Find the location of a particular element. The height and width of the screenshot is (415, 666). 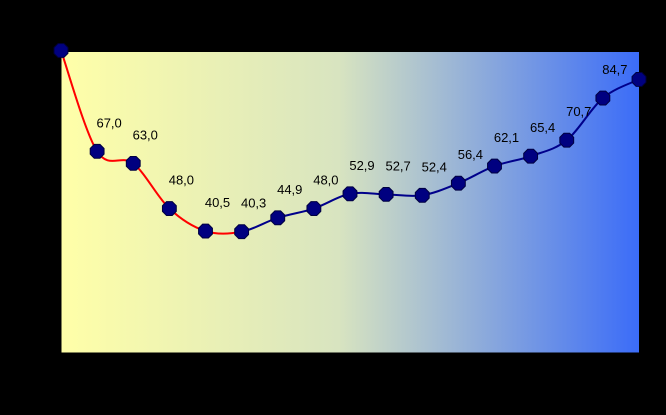

data-label-15: 84,7 is located at coordinates (614, 69).